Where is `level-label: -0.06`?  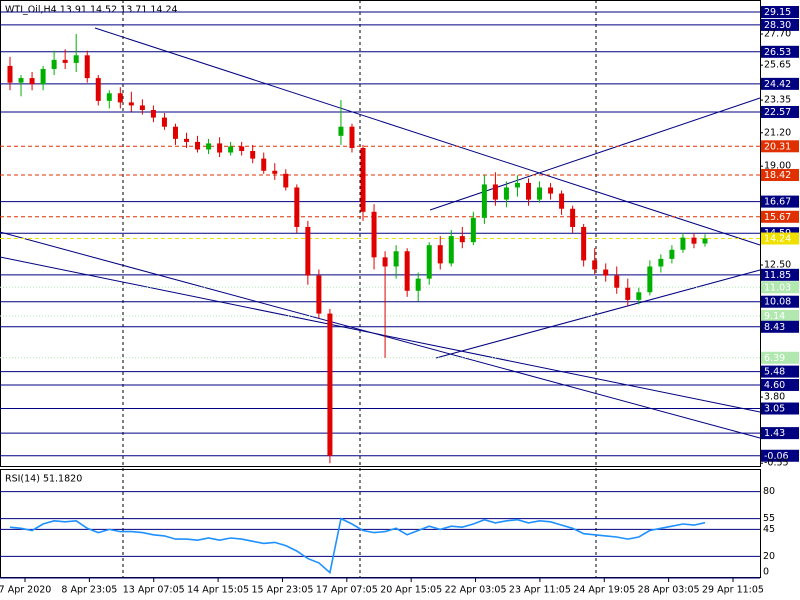
level-label: -0.06 is located at coordinates (776, 456).